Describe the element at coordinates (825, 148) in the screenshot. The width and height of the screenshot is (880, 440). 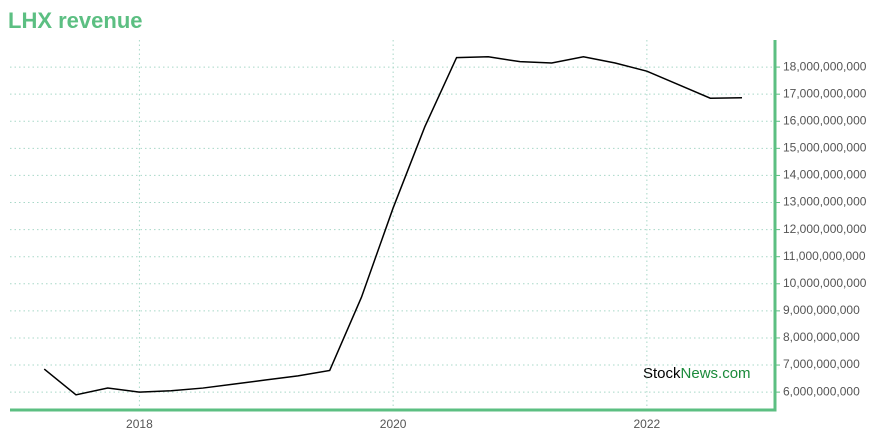
I see `y-tick-label: 15,000,000,000` at that location.